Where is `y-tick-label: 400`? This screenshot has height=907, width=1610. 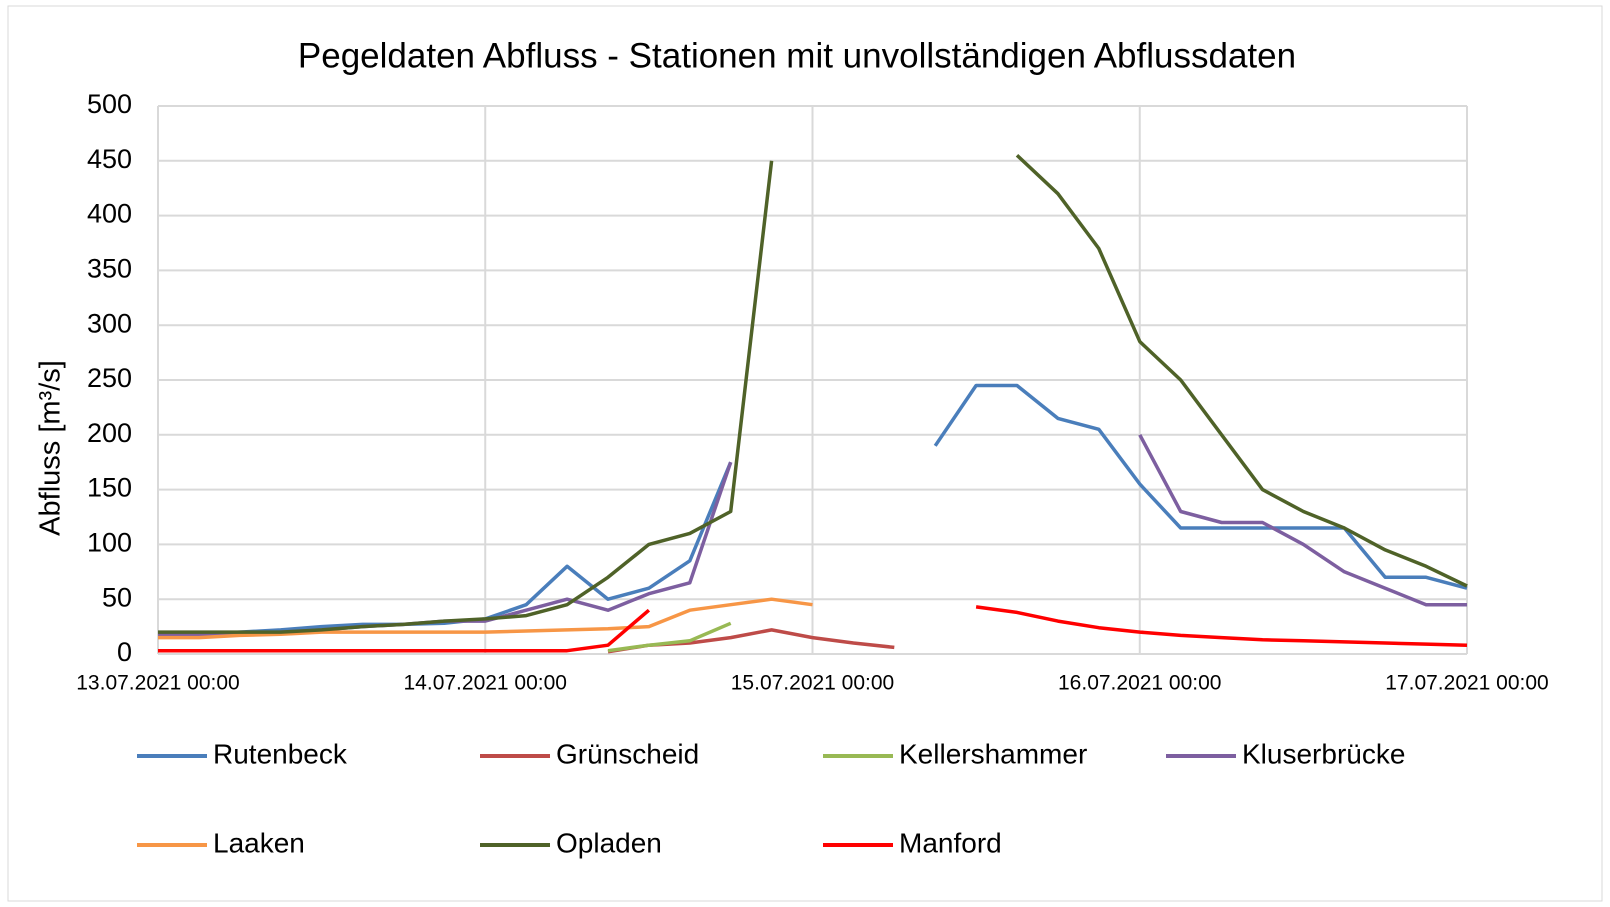
y-tick-label: 400 is located at coordinates (109, 214).